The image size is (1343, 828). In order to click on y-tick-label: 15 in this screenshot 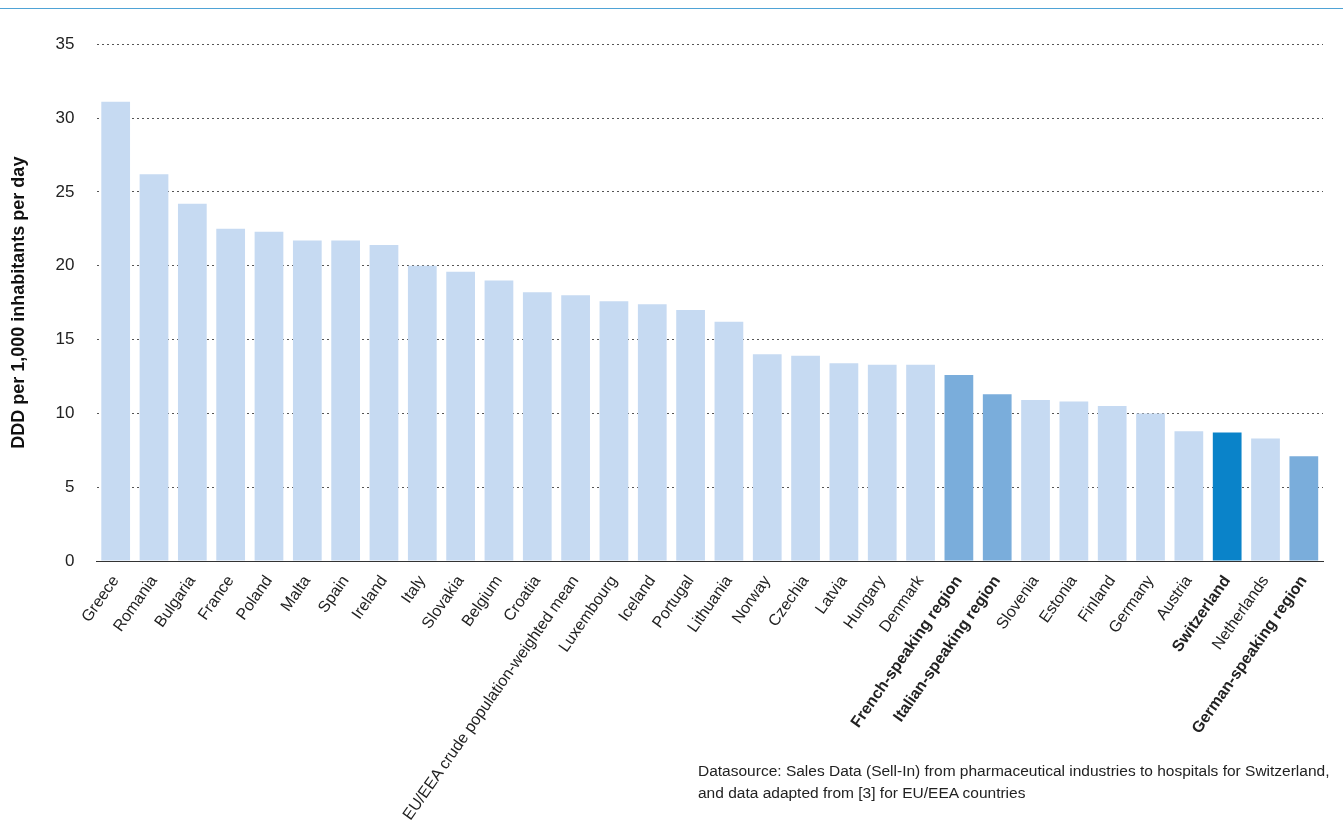, I will do `click(65, 339)`.